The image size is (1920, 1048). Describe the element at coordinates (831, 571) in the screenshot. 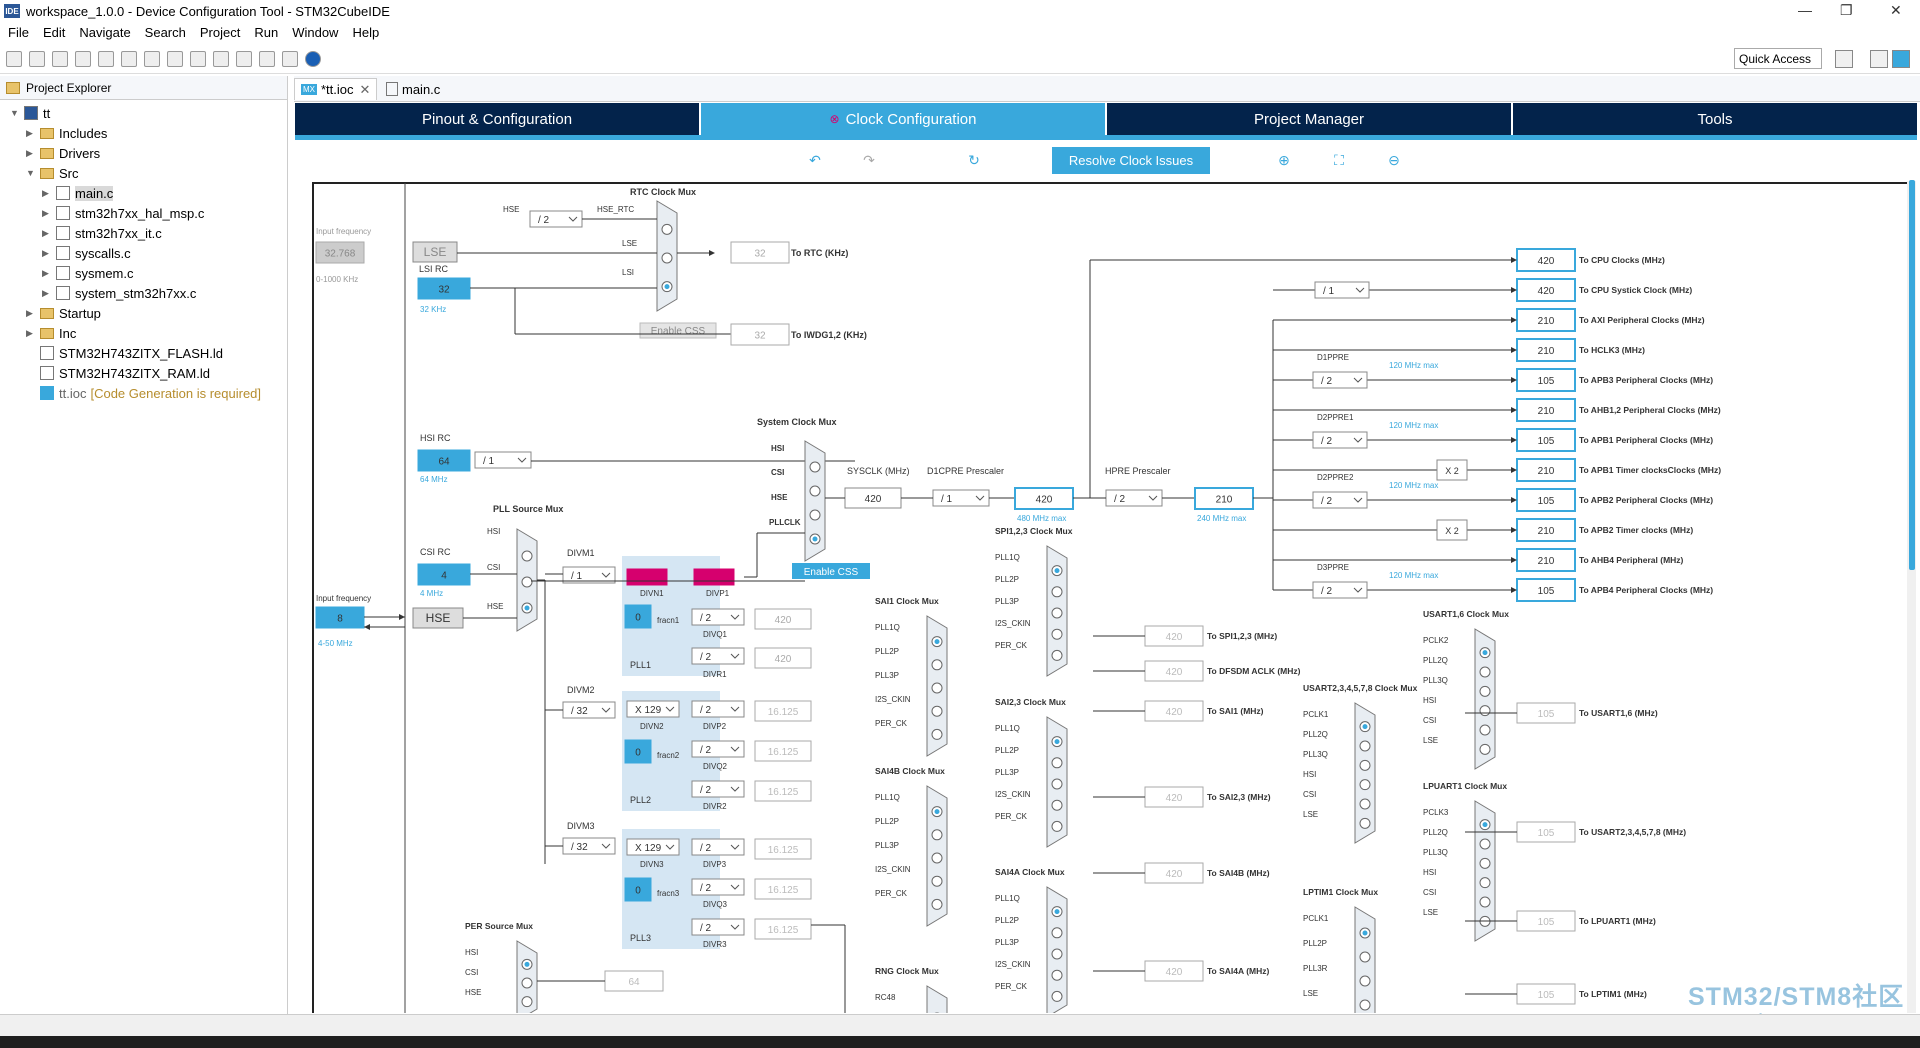

I see `enable-css-sys-button` at that location.